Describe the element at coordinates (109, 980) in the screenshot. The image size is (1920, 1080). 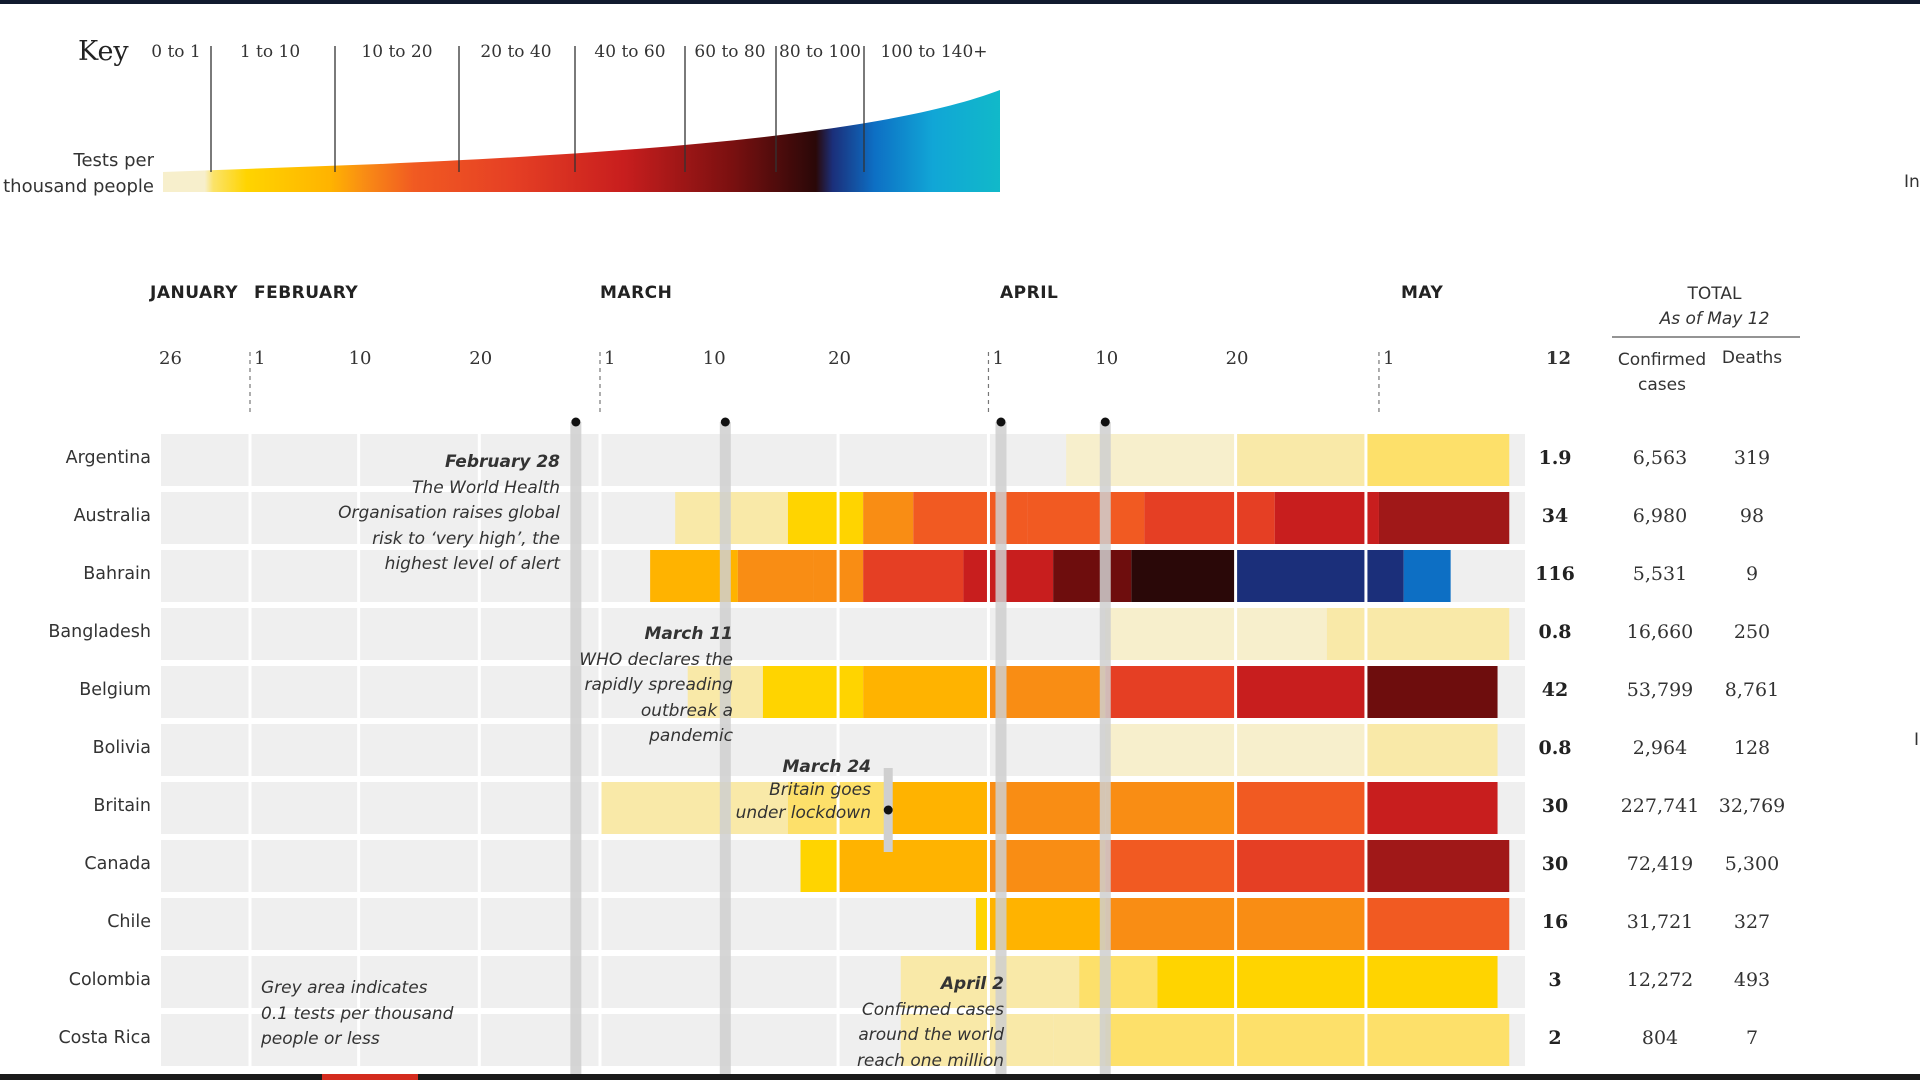
I see `country-label: Colombia` at that location.